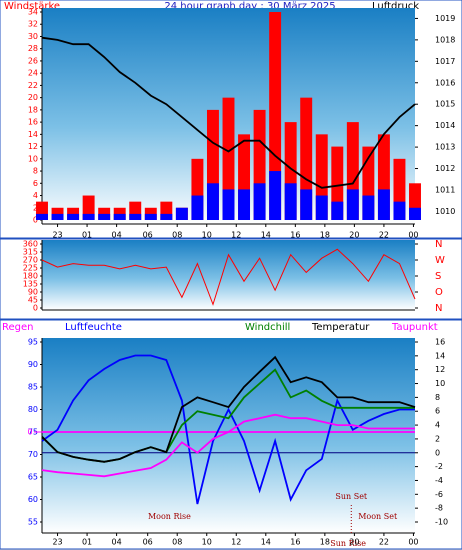  What do you see at coordinates (437, 411) in the screenshot?
I see `y2-tick-label: 6` at bounding box center [437, 411].